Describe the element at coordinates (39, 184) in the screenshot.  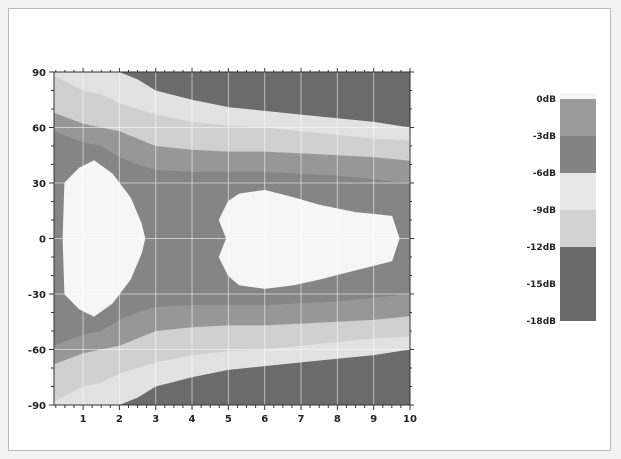
I see `y-tick-label: 30` at that location.